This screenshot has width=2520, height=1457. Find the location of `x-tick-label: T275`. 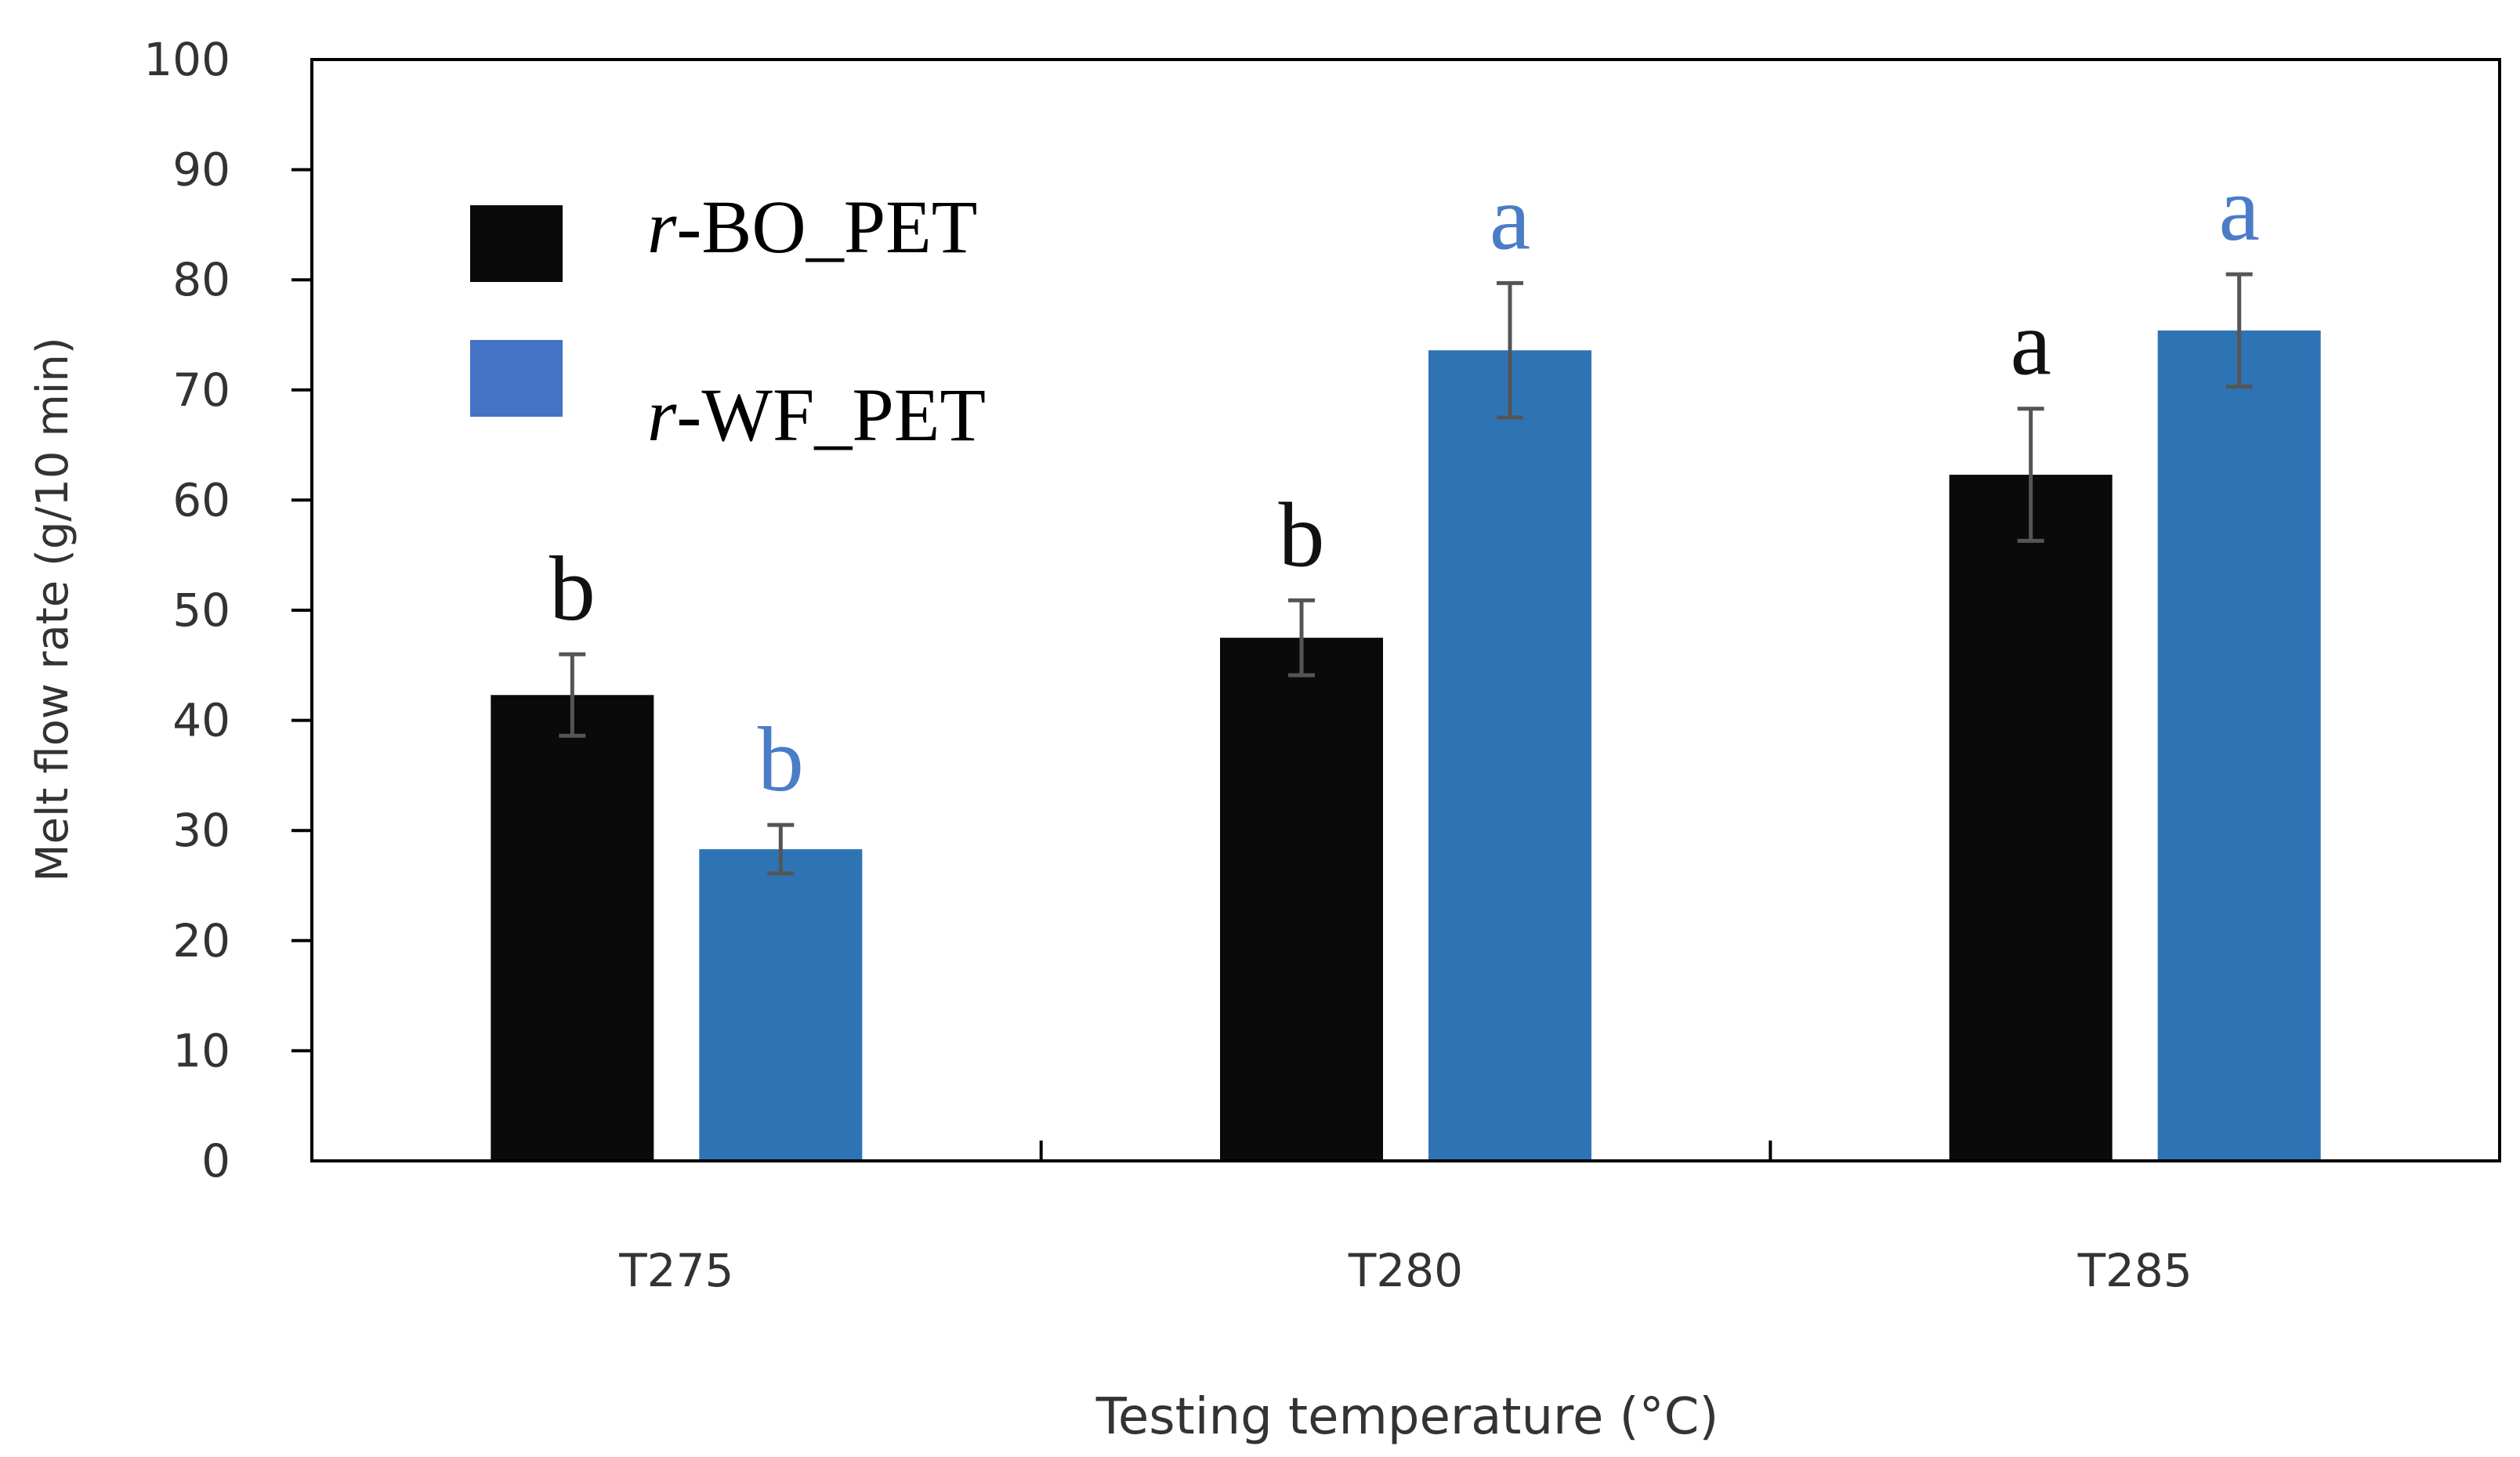

x-tick-label: T275 is located at coordinates (675, 1270).